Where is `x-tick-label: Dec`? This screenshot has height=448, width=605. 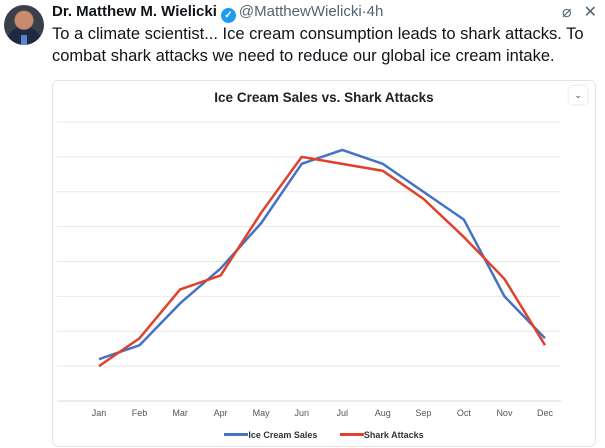
x-tick-label: Dec is located at coordinates (545, 413).